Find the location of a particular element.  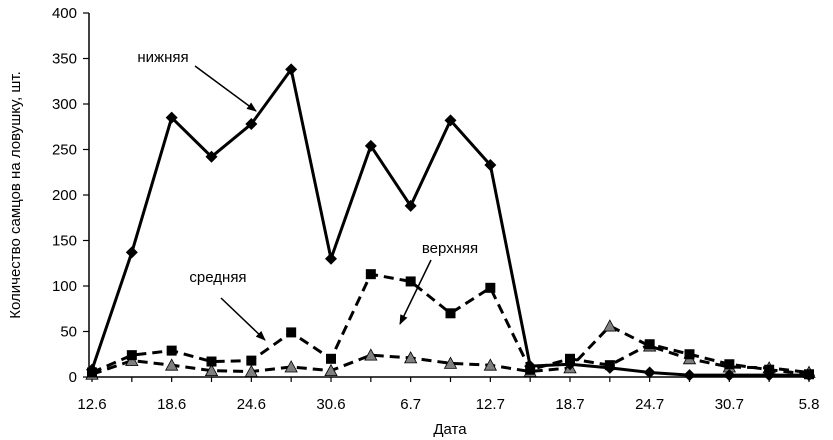

annotation-label: средняя is located at coordinates (217, 277).